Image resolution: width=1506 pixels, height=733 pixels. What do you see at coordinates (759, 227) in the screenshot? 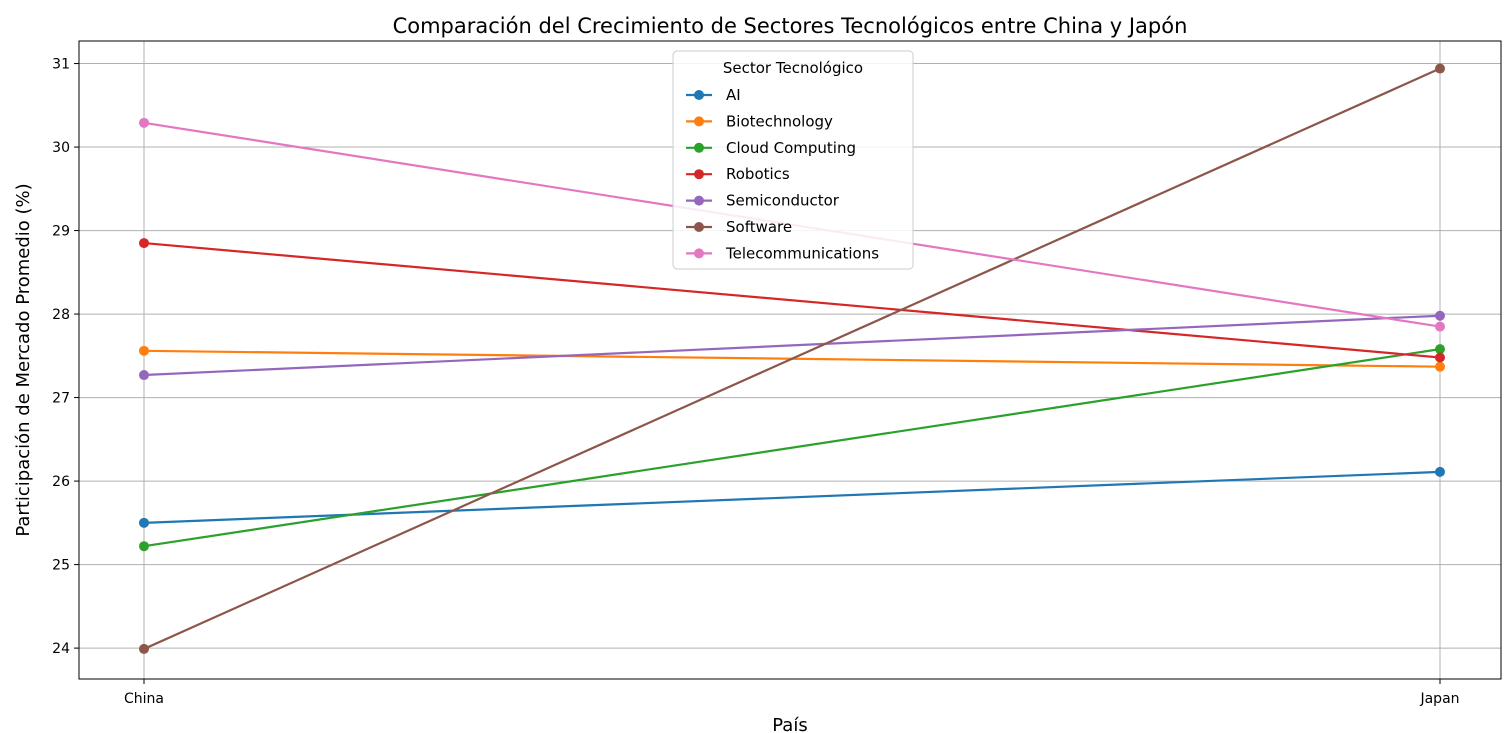
I see `legend-label: Software` at bounding box center [759, 227].